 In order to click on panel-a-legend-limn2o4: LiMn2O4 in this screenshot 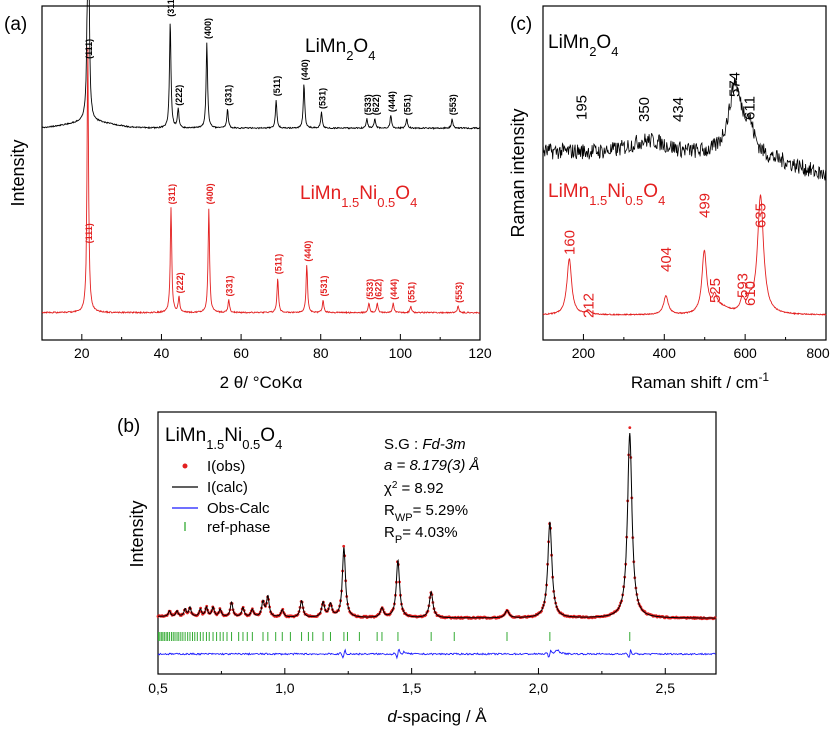, I will do `click(340, 49)`.